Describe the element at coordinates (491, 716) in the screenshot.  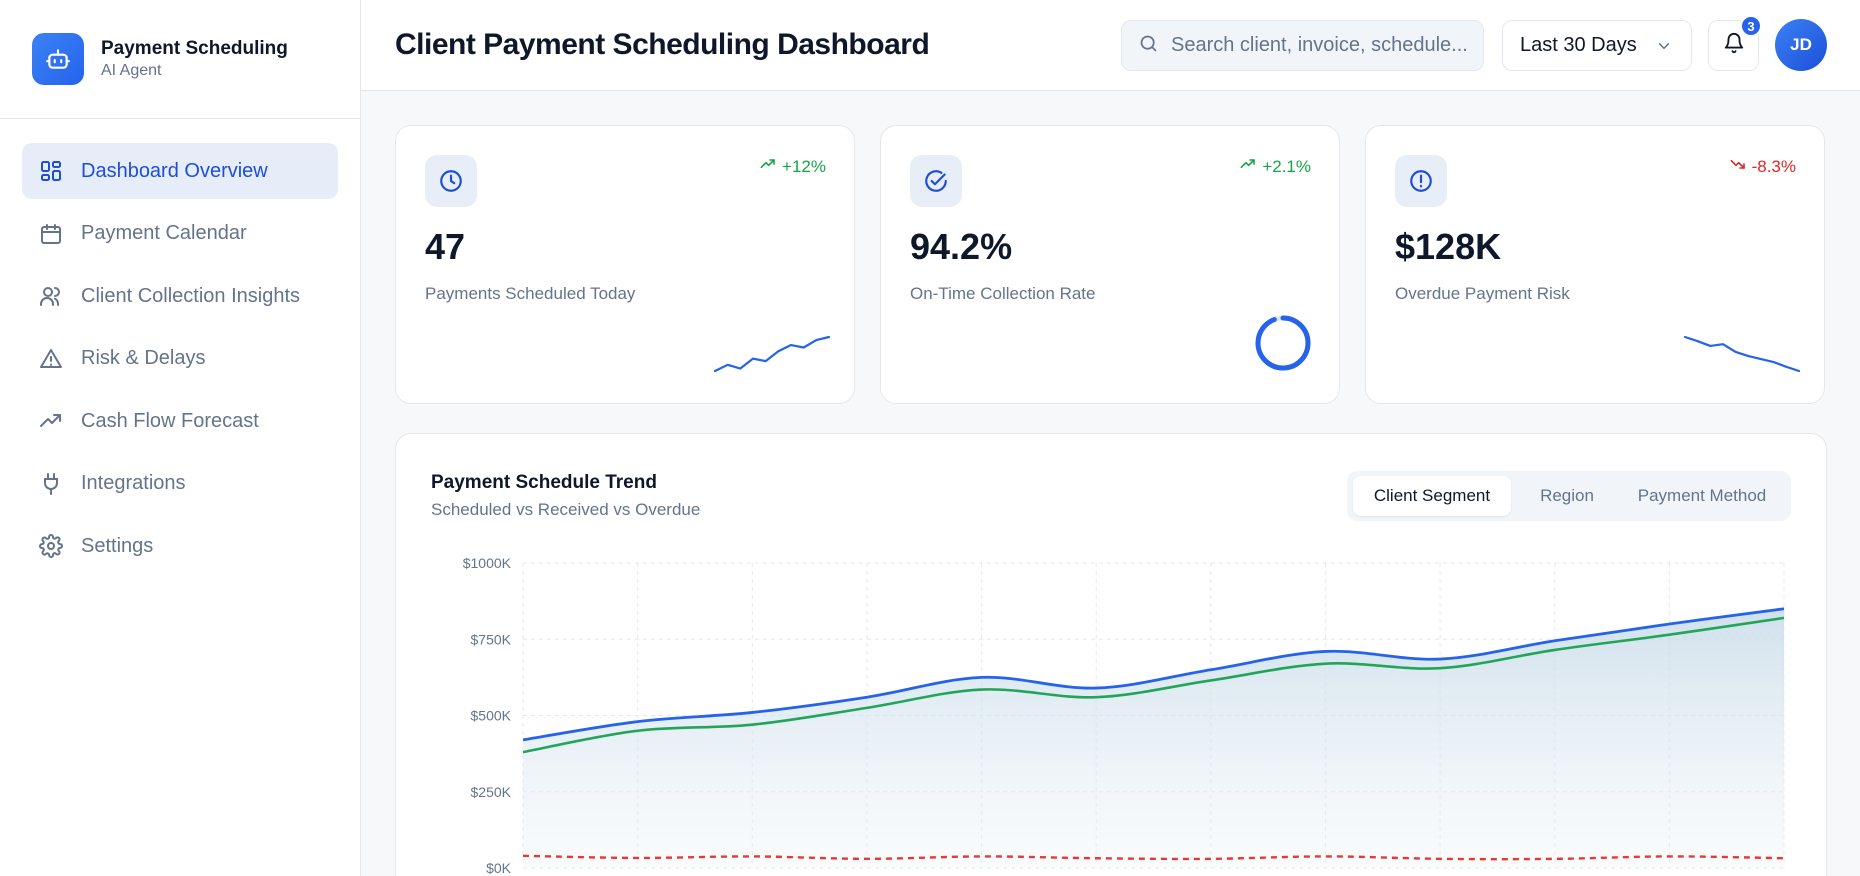
I see `y-tick-label: $500K` at that location.